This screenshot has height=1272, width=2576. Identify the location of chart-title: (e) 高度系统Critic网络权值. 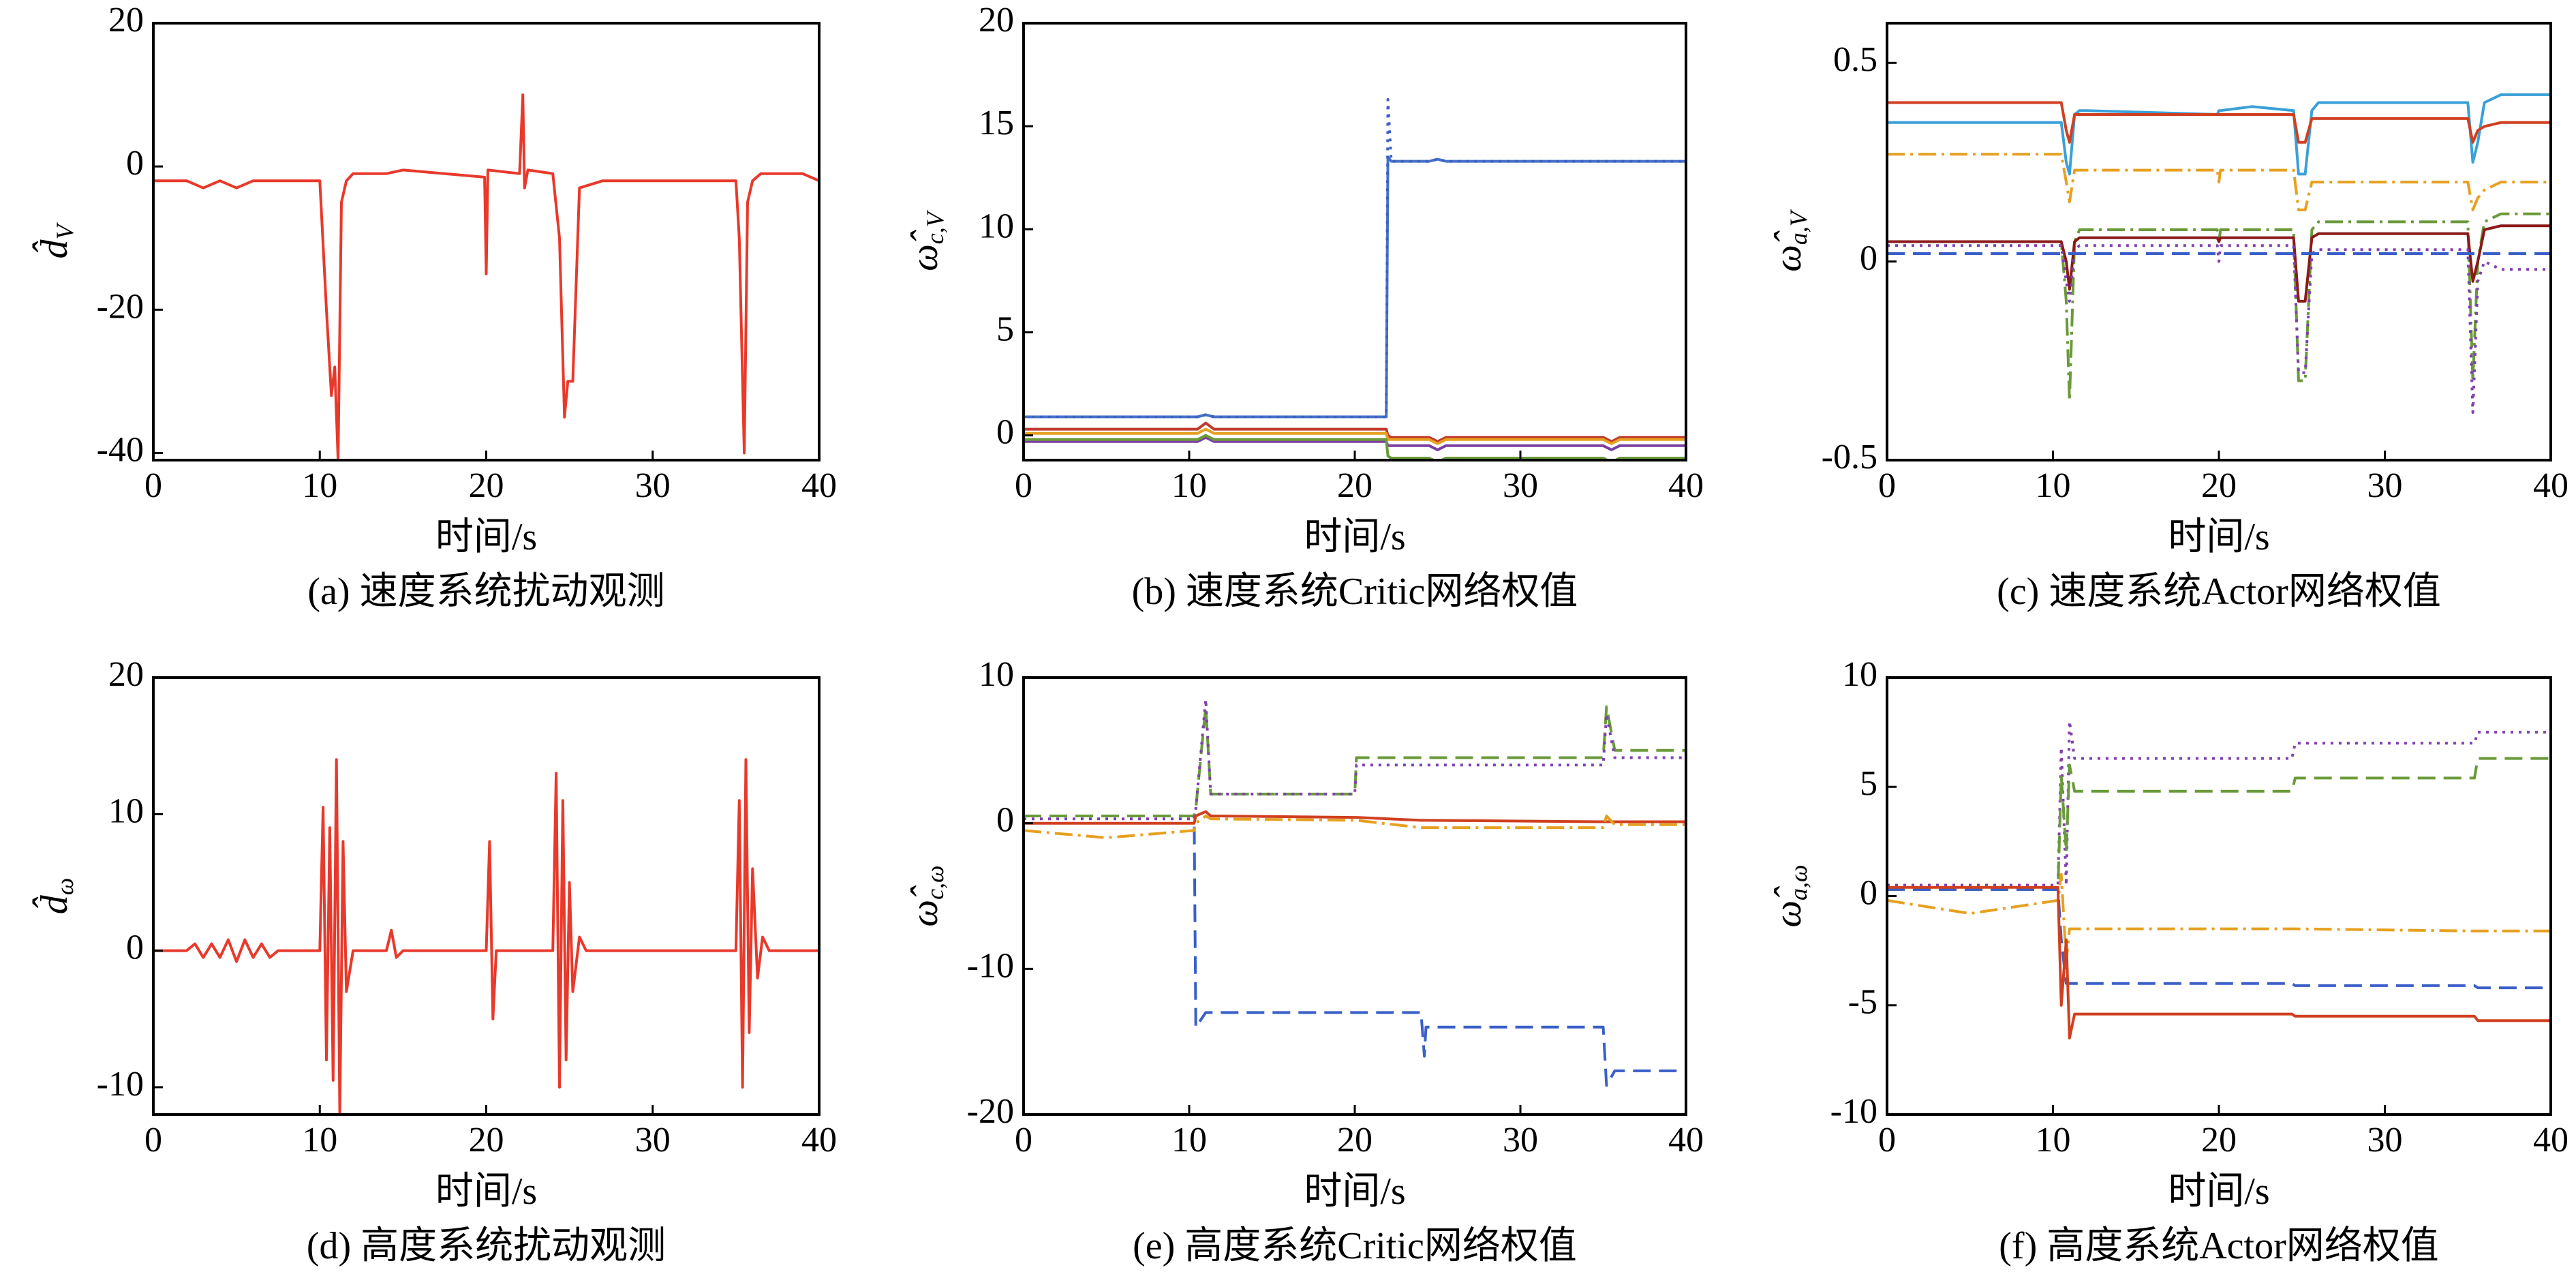
(1355, 1246).